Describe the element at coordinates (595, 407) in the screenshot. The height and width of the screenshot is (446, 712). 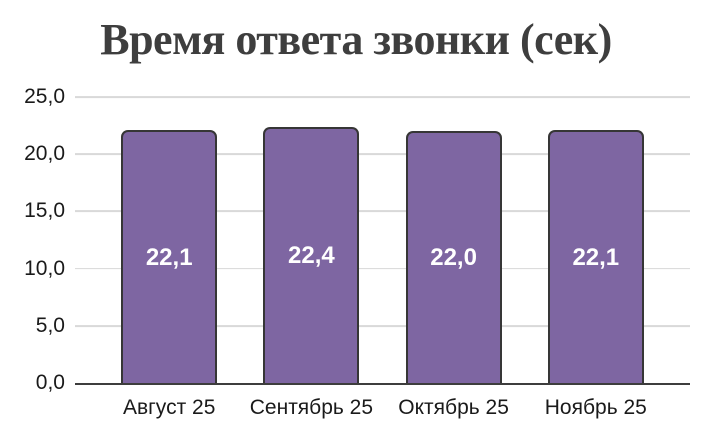
I see `x-axis-category-label: Ноябрь 25` at that location.